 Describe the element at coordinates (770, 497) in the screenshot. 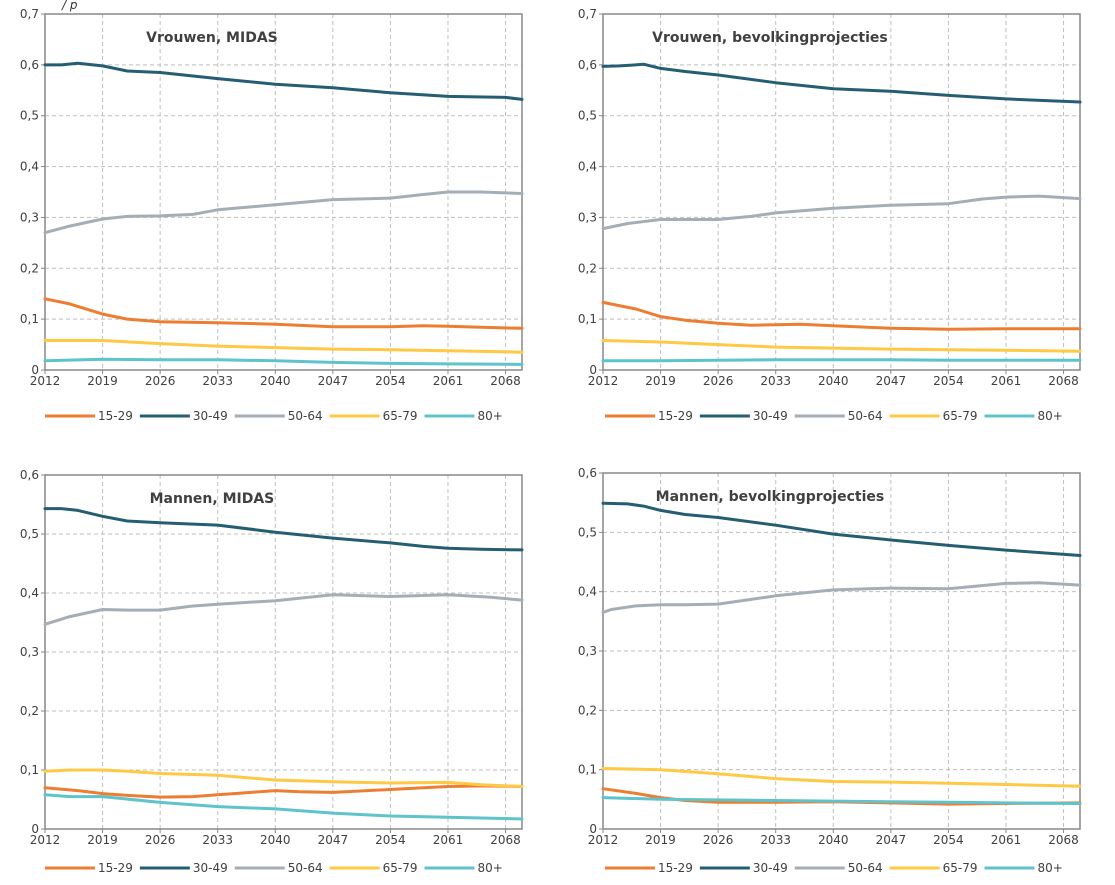

I see `chart-title: Mannen, bevolkingprojecties` at that location.